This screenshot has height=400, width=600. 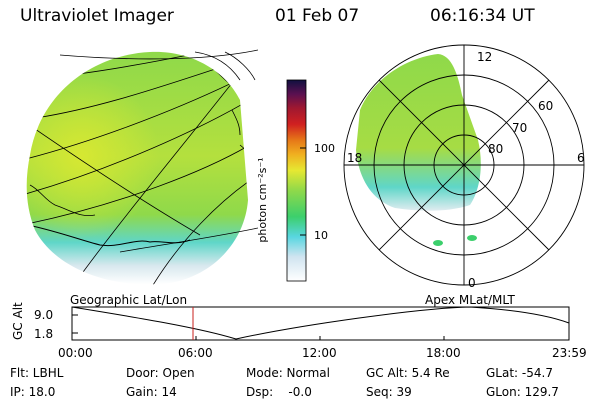 What do you see at coordinates (151, 392) in the screenshot?
I see `gain-readout: Gain: 14` at bounding box center [151, 392].